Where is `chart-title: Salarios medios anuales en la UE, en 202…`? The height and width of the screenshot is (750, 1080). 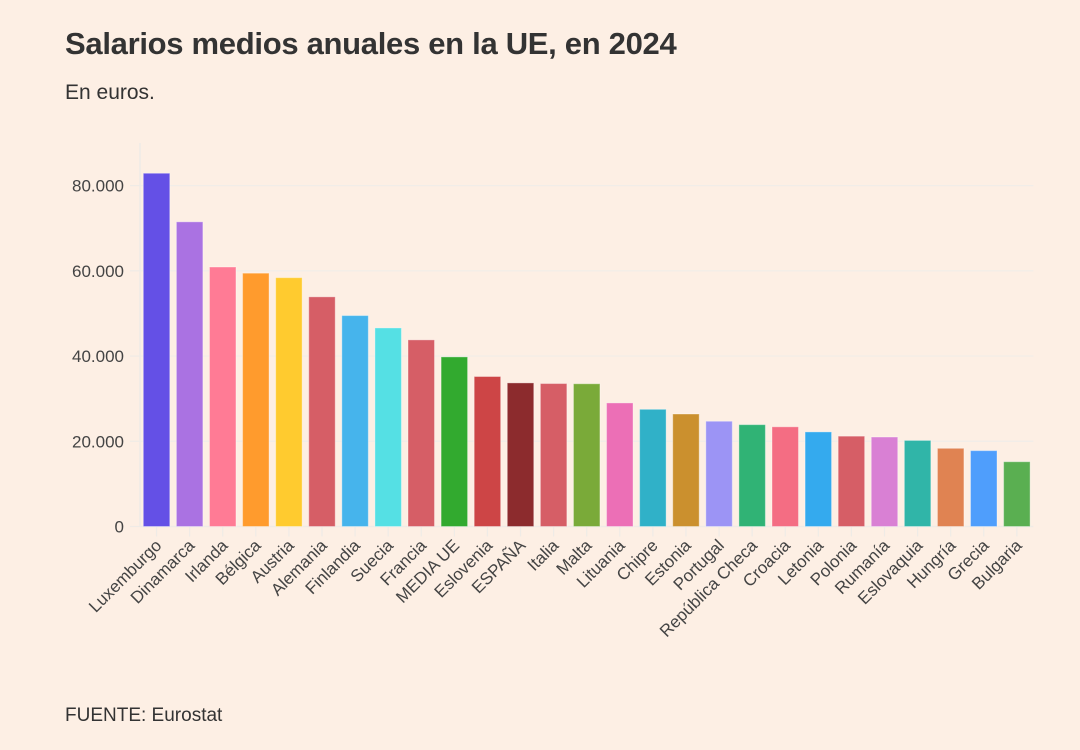
chart-title: Salarios medios anuales en la UE, en 202… is located at coordinates (371, 43).